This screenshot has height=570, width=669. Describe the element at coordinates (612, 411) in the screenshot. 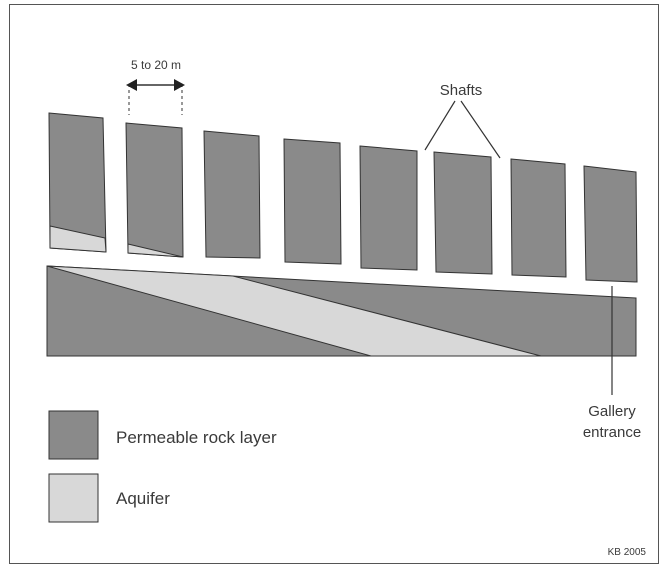

I see `gallery-label-line1: Gallery` at that location.